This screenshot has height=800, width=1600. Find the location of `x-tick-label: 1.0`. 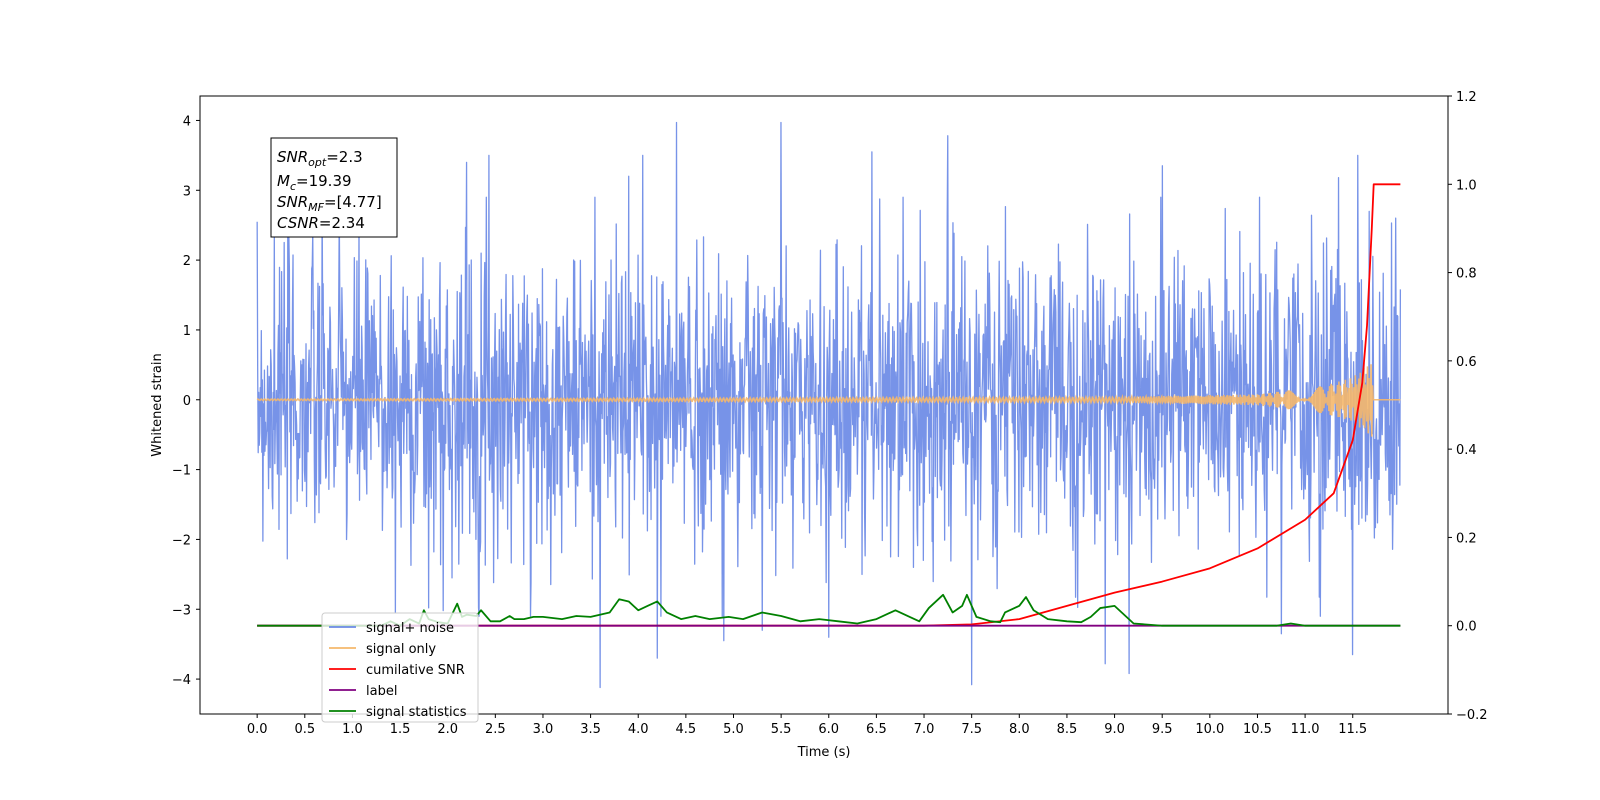

x-tick-label: 1.0 is located at coordinates (352, 729).